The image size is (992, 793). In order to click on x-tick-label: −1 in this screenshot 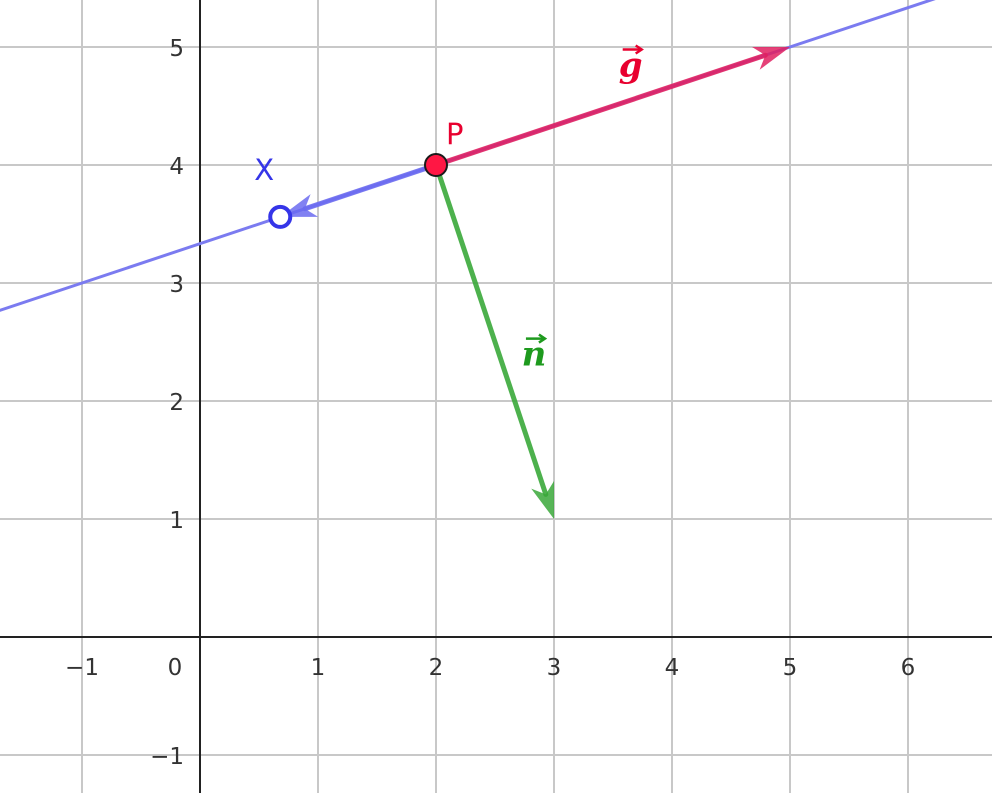, I will do `click(82, 668)`.